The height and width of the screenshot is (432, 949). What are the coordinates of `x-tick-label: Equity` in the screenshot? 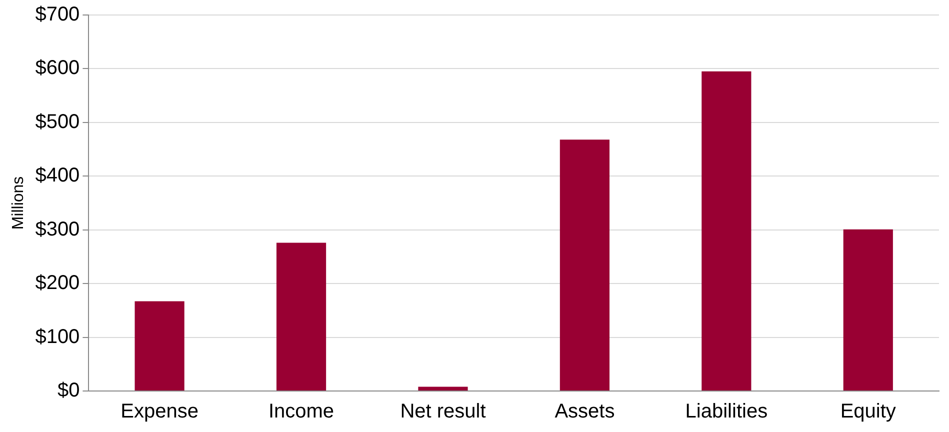 It's located at (868, 411).